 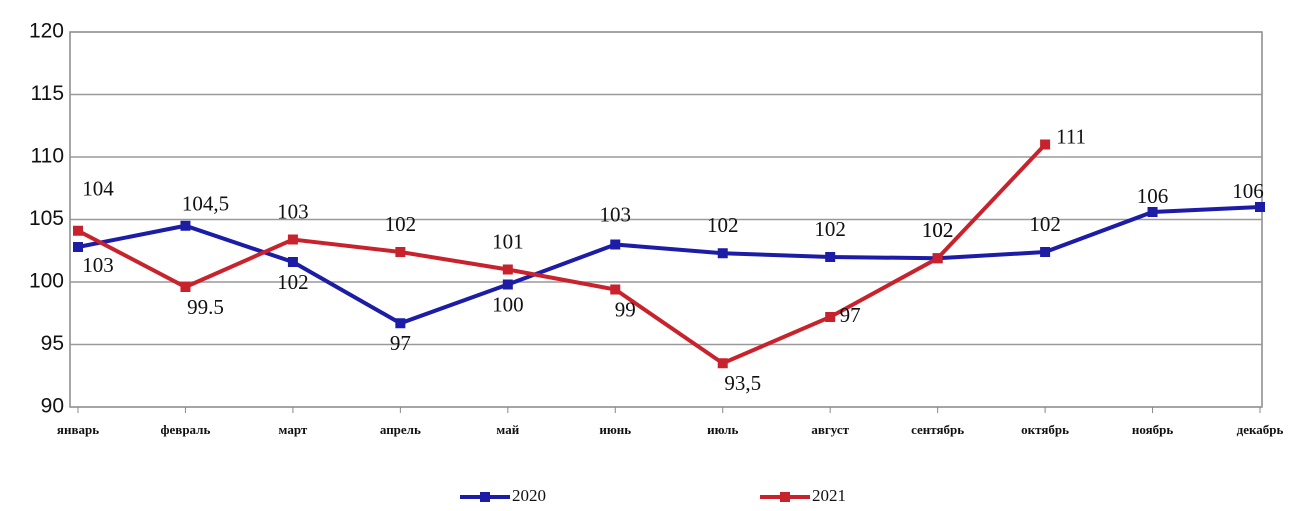 What do you see at coordinates (47, 93) in the screenshot?
I see `y-tick-label: 115` at bounding box center [47, 93].